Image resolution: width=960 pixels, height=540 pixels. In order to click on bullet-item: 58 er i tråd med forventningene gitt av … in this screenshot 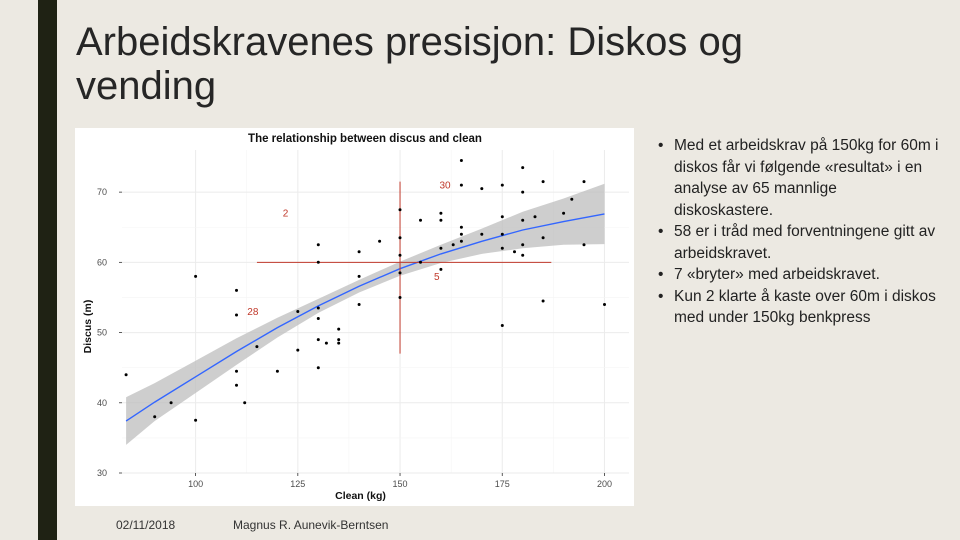, I will do `click(790, 242)`.